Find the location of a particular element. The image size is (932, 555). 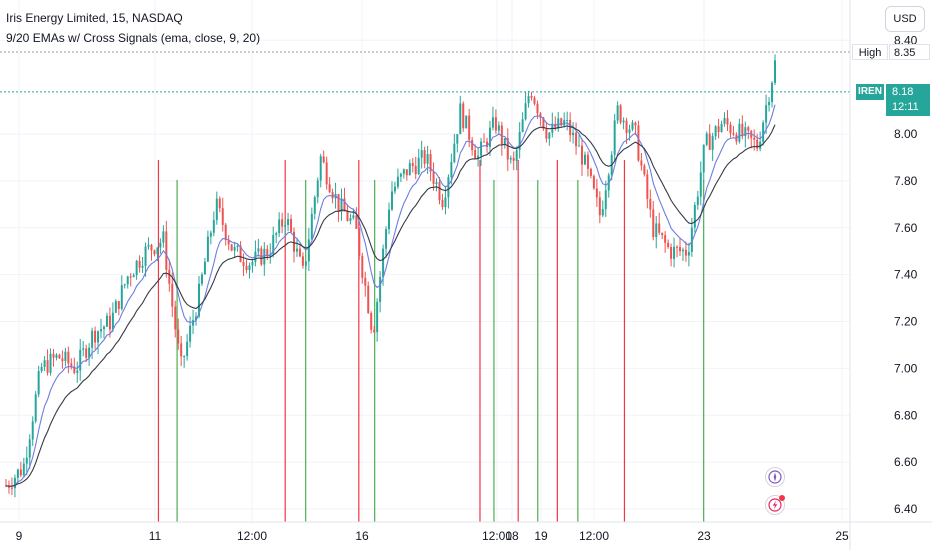

price-axis: 8.40 8.00 7.80 7.60 7.40 7.20 7.00 6.80 6.60 6.40 is located at coordinates (883, 275).